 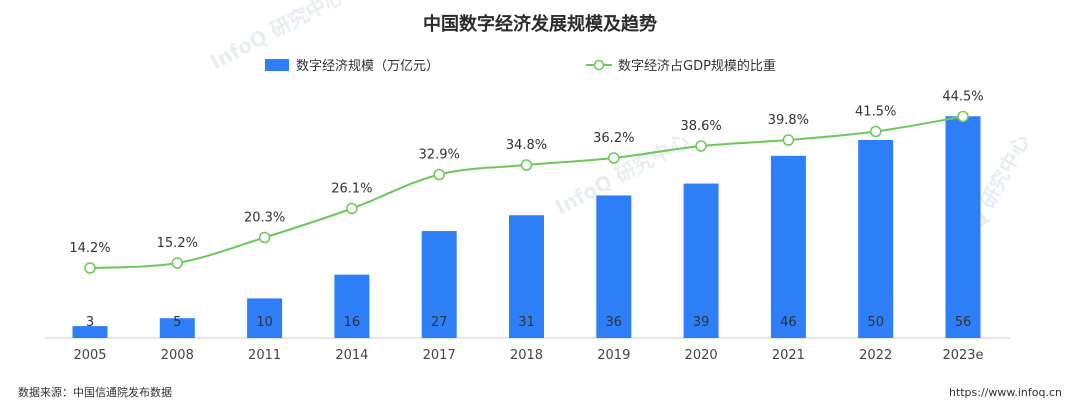 I want to click on legend-line-label: 数字经济占GDP规模的比重, so click(x=697, y=66).